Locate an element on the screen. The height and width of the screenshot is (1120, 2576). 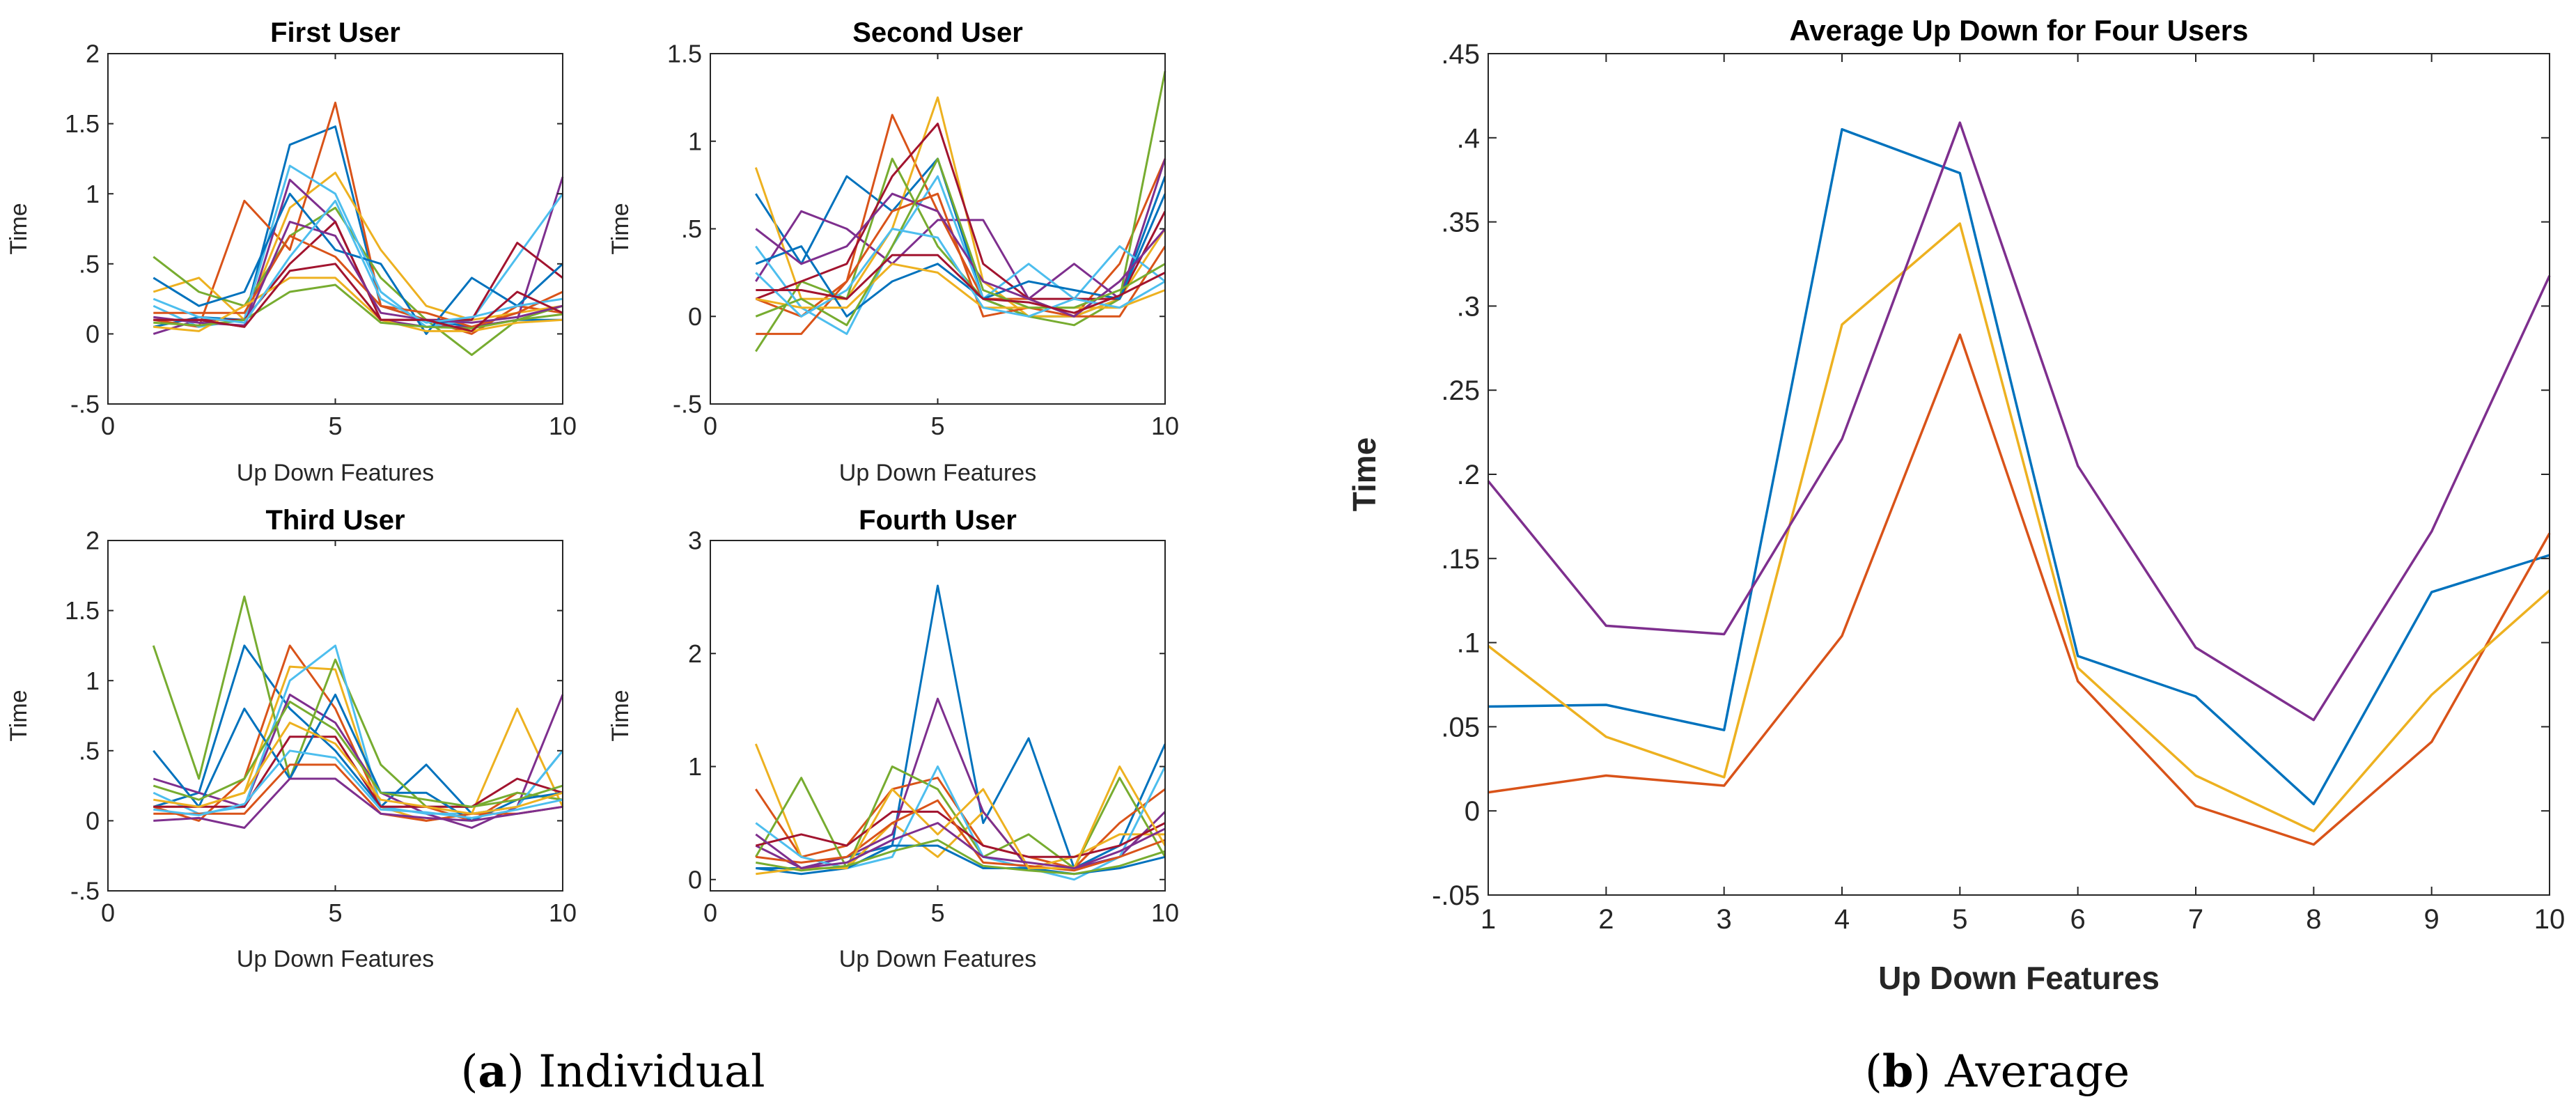
x-tick-label: 7 is located at coordinates (2195, 920).